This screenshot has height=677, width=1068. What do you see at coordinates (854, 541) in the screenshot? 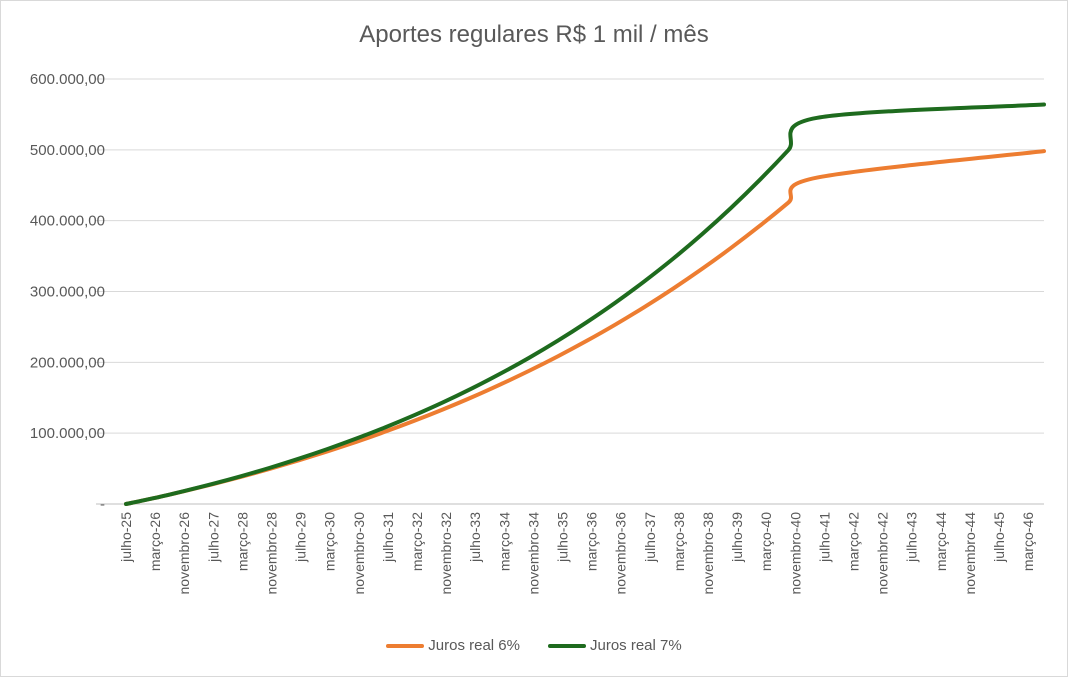
I see `x-tick-label: março-42` at bounding box center [854, 541].